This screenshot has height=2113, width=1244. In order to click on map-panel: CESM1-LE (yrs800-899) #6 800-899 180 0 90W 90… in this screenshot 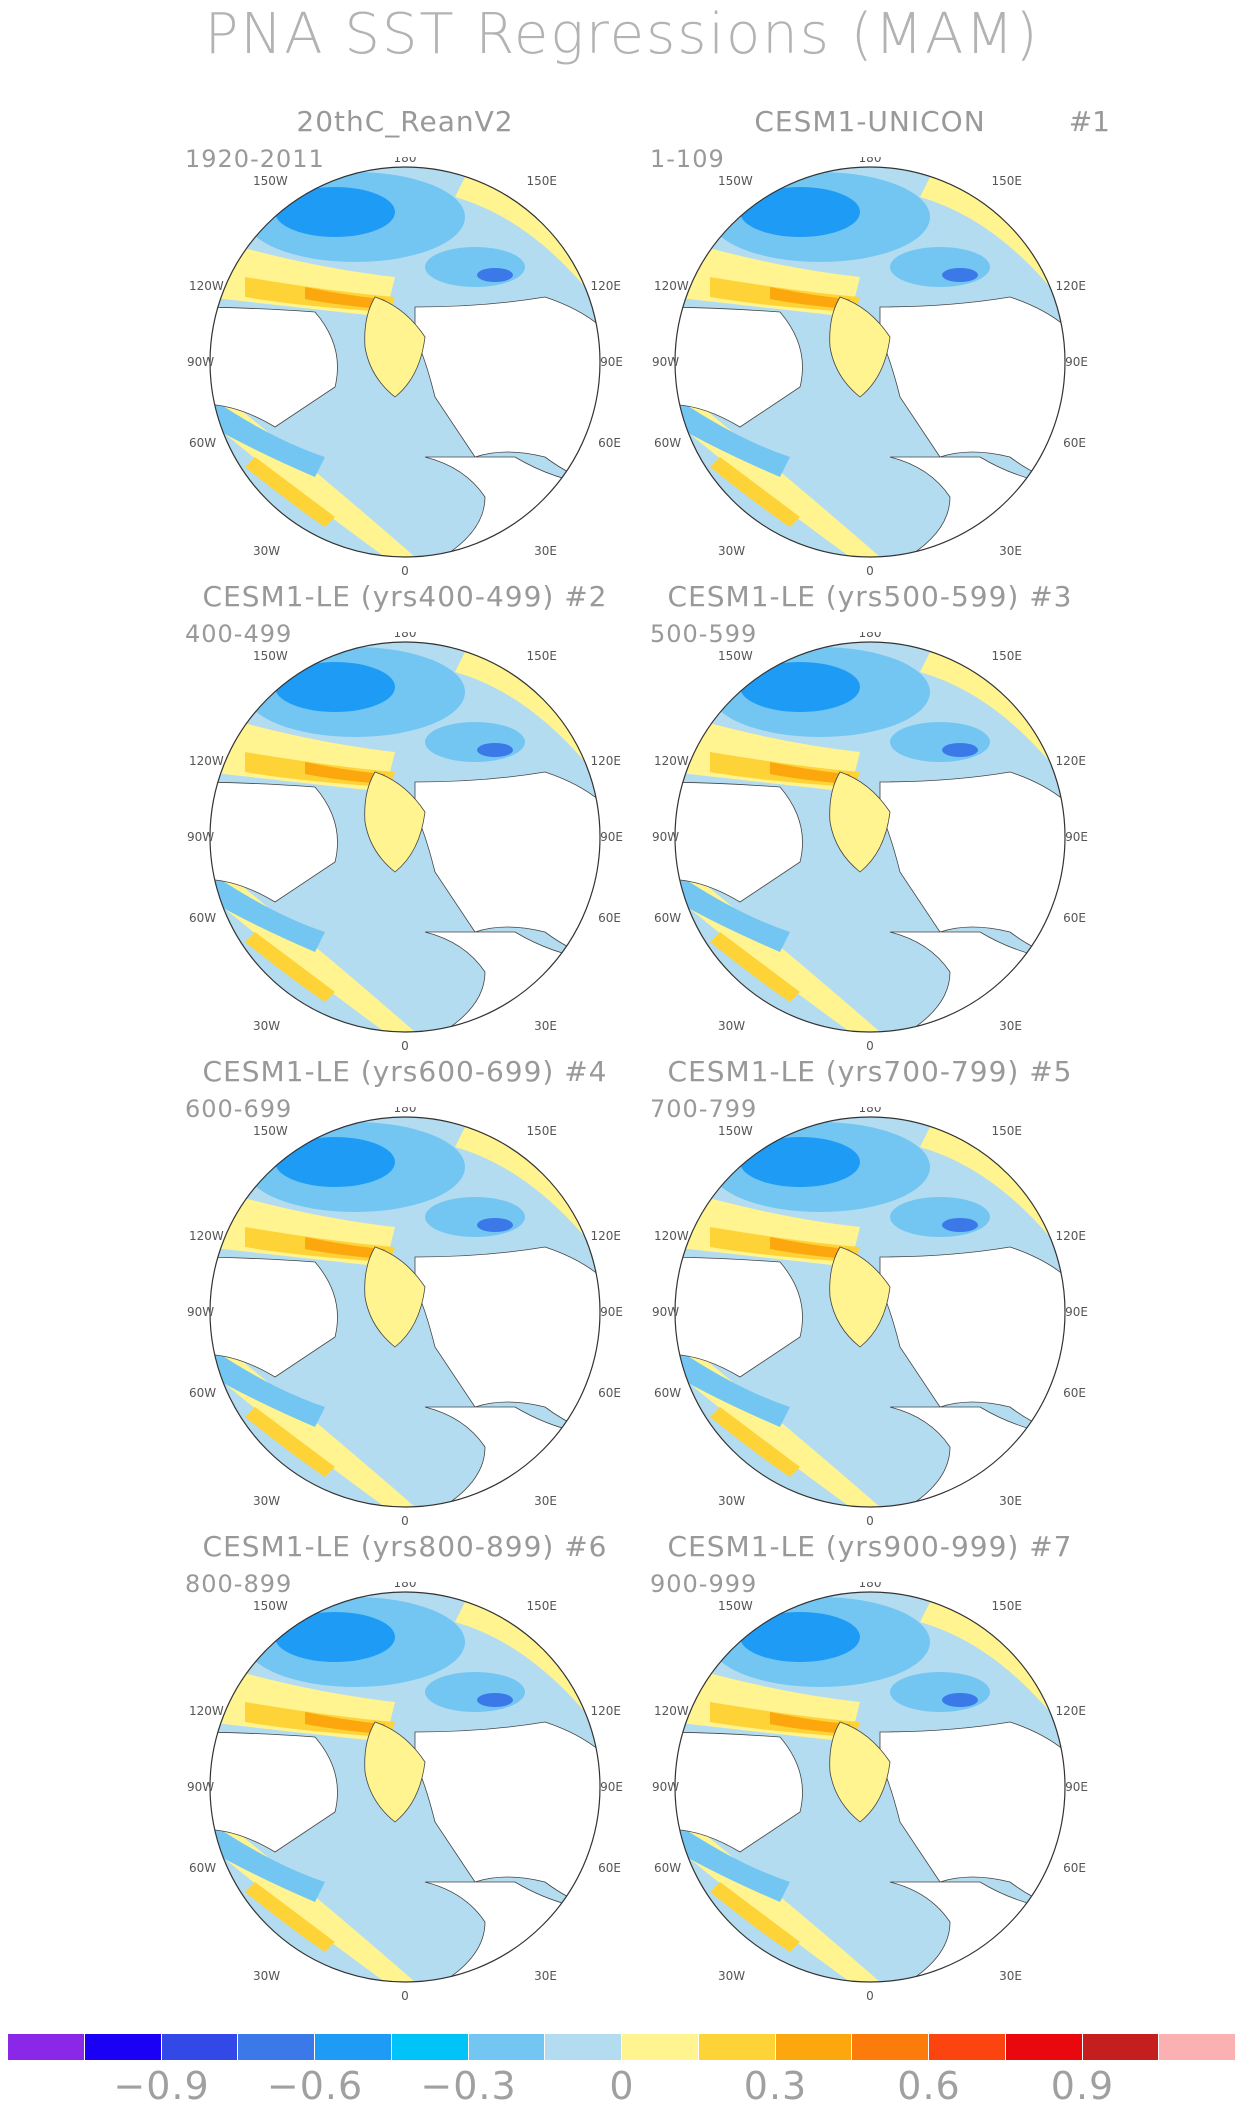, I will do `click(405, 1767)`.